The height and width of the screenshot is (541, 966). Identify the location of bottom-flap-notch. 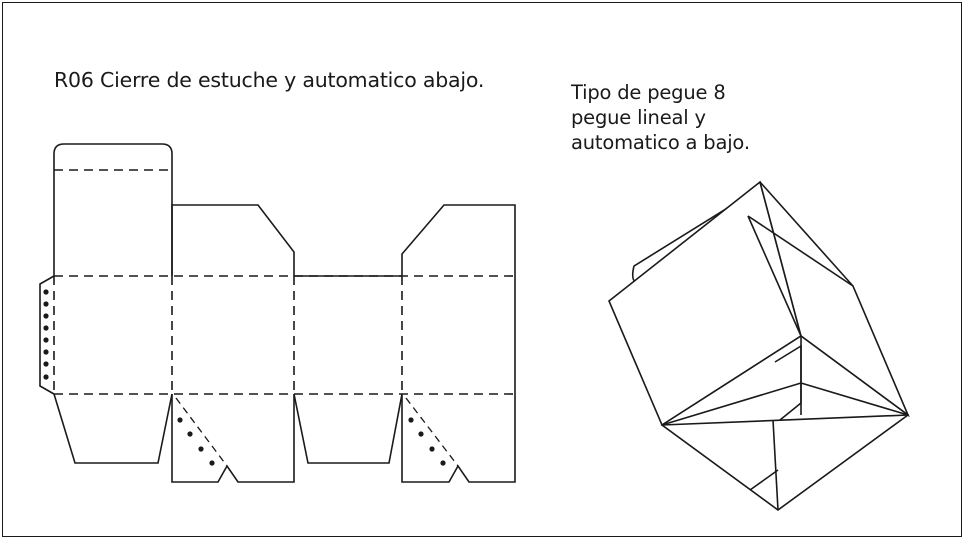
(788, 382).